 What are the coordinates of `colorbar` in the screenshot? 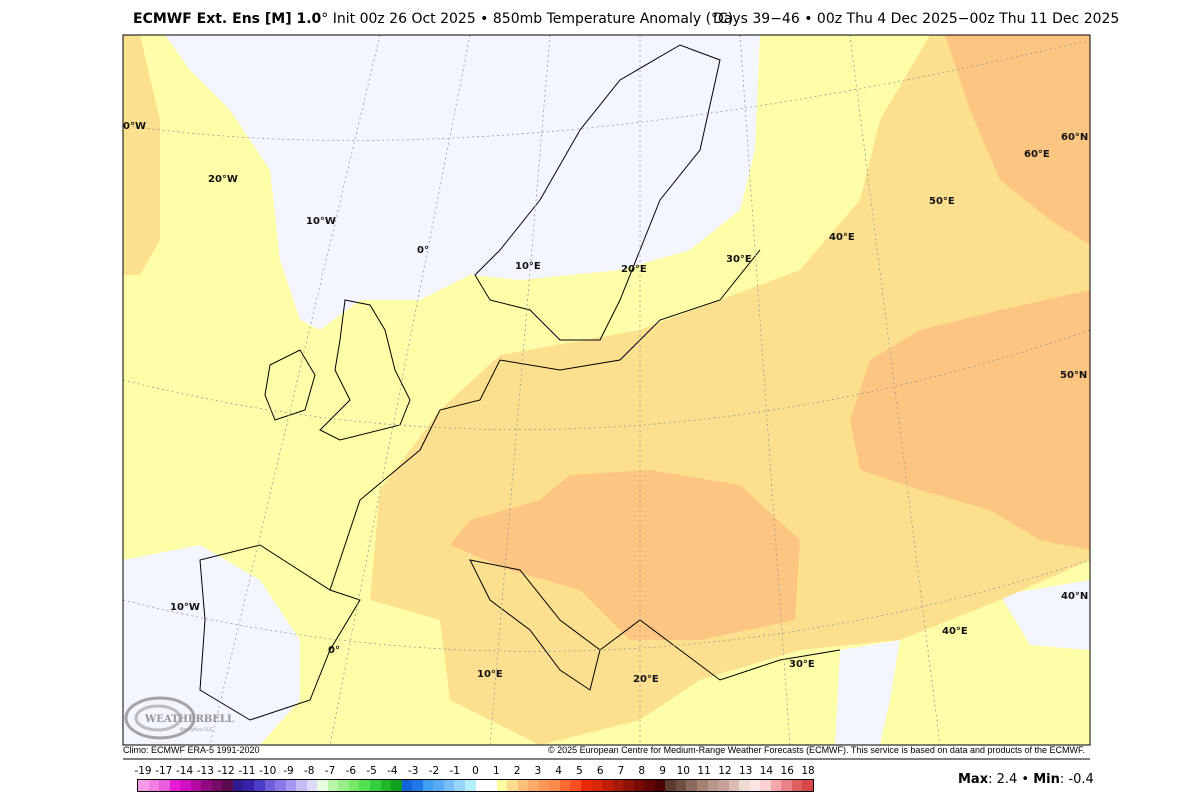 It's located at (475, 785).